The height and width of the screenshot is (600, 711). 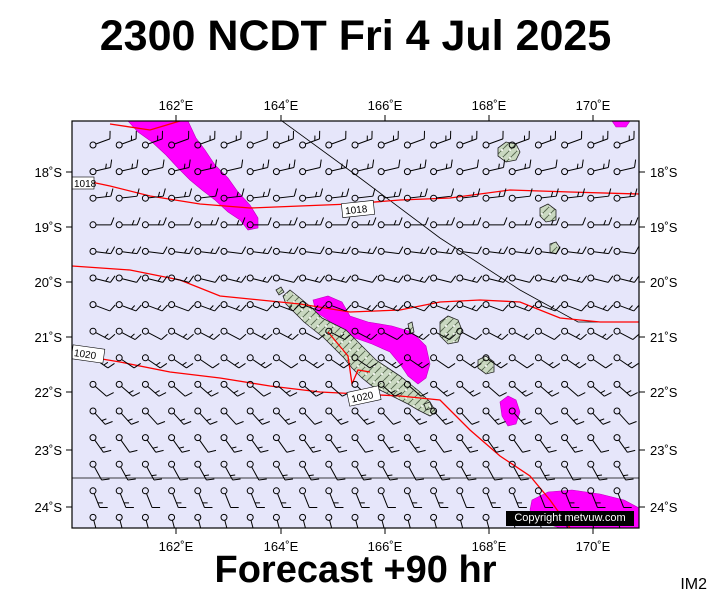 What do you see at coordinates (489, 546) in the screenshot?
I see `lon-label-168: 168˚E` at bounding box center [489, 546].